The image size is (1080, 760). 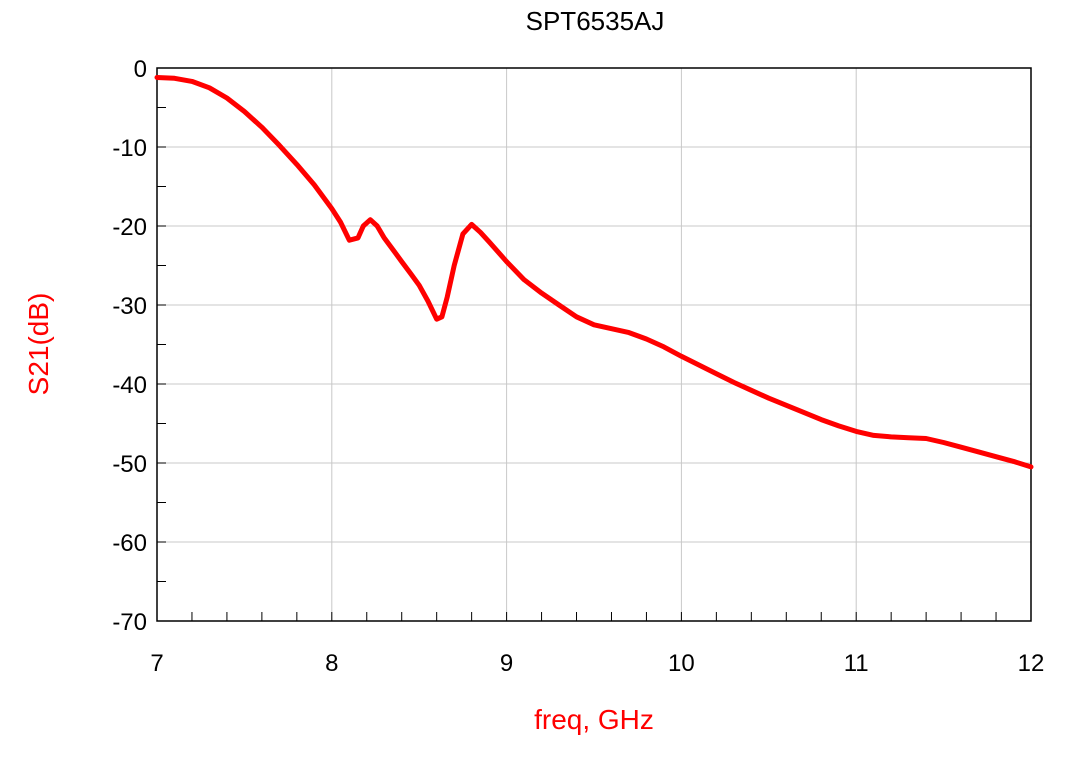 What do you see at coordinates (856, 663) in the screenshot?
I see `x-tick-label: 11` at bounding box center [856, 663].